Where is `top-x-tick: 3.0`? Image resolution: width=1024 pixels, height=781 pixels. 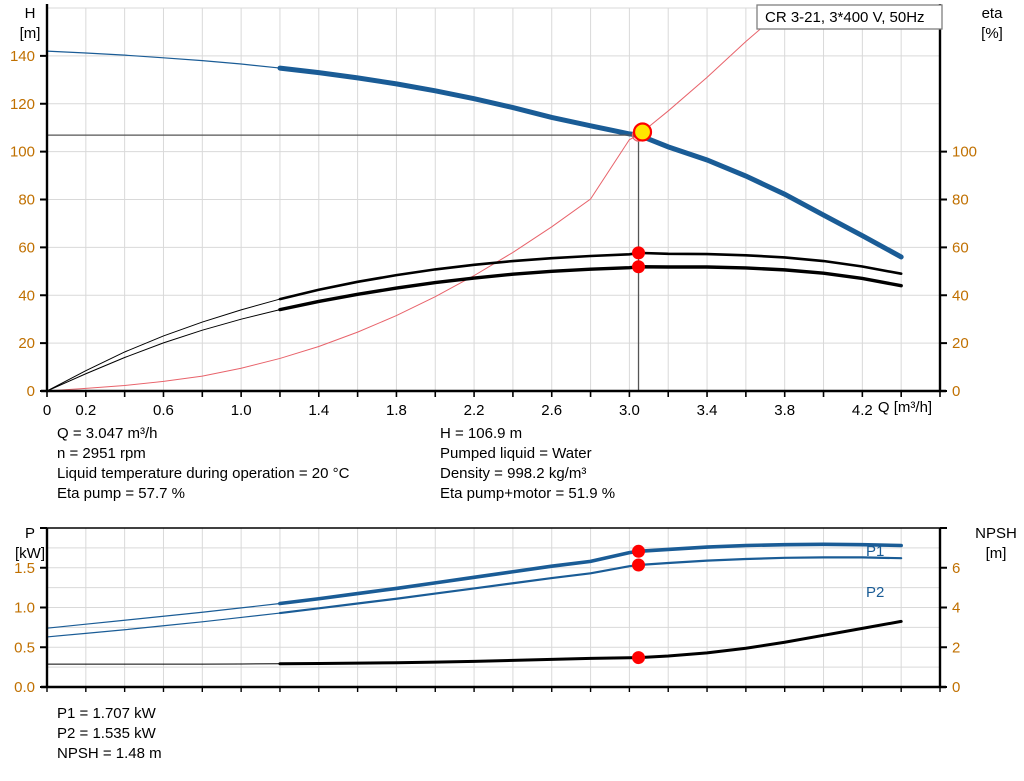
top-x-tick: 3.0 is located at coordinates (629, 410).